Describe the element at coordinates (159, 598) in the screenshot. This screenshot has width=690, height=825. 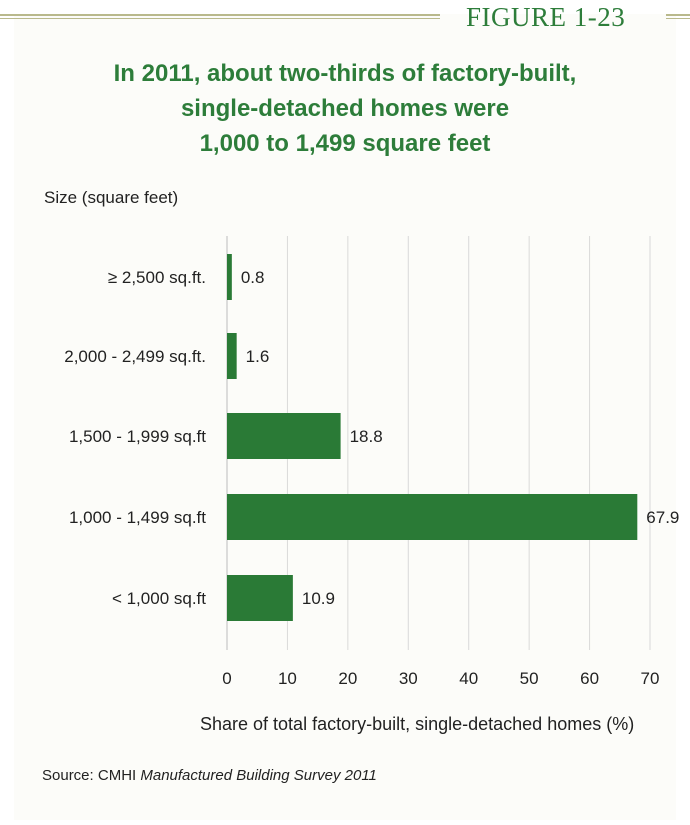
I see `y-tick-label: < 1,000 sq.ft` at that location.